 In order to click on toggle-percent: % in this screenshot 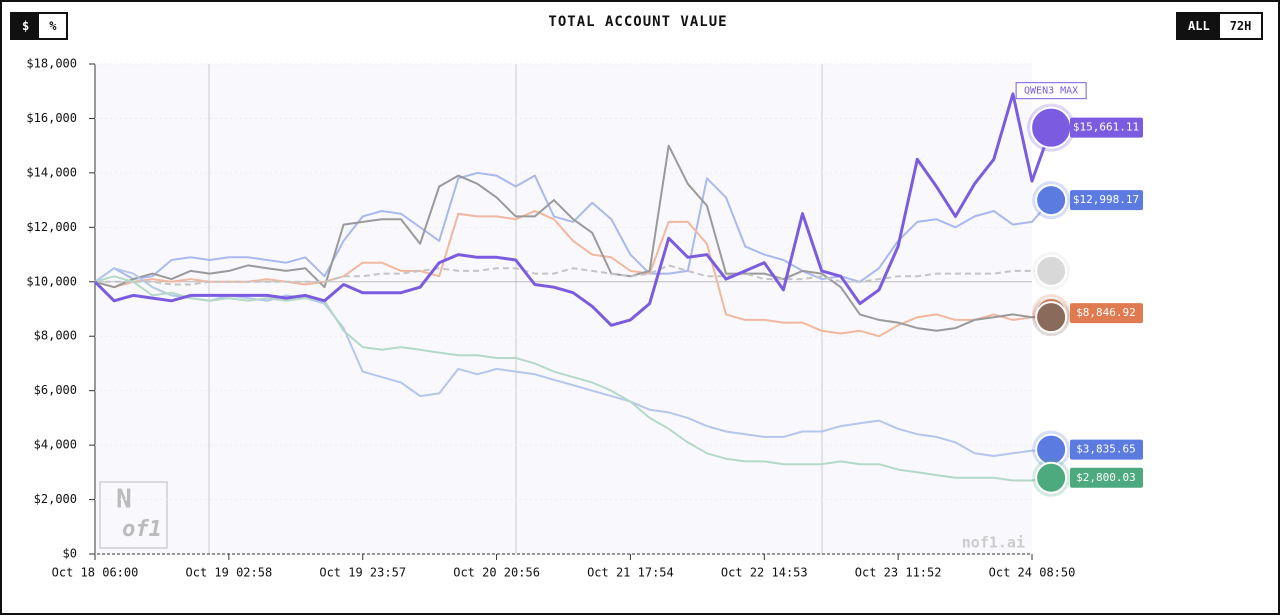, I will do `click(53, 26)`.